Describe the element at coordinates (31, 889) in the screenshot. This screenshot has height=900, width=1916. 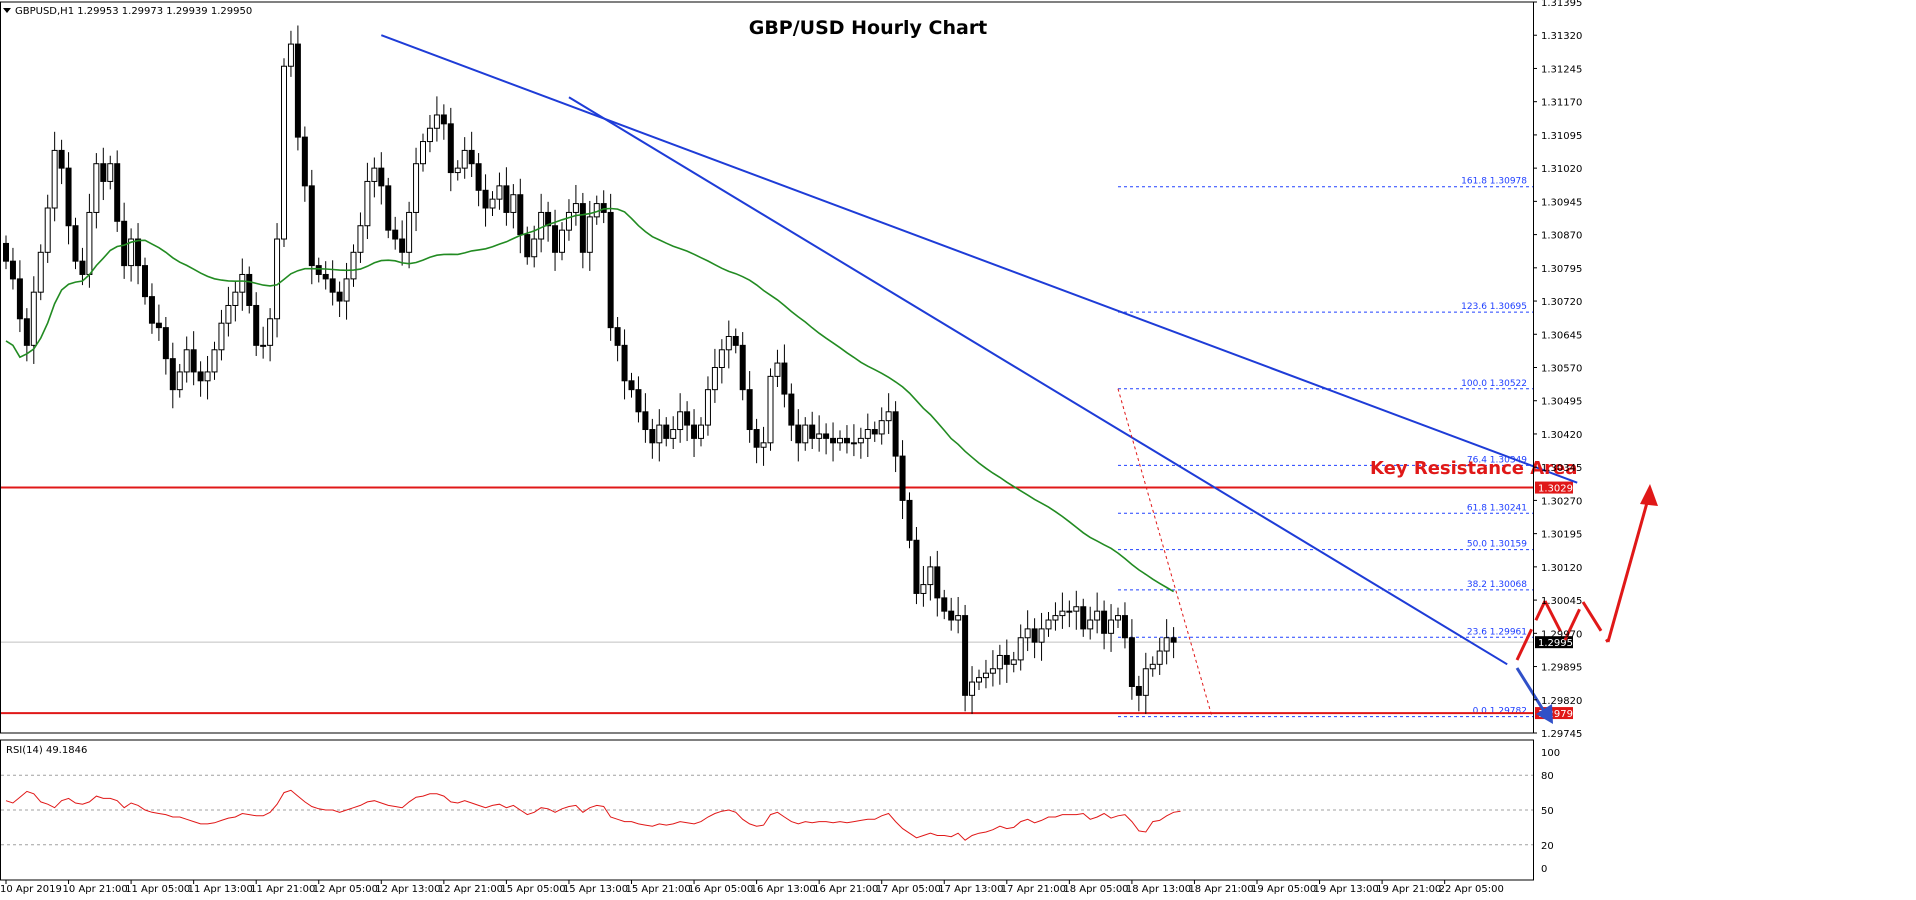
I see `time-tick-label: 10 Apr 2019` at that location.